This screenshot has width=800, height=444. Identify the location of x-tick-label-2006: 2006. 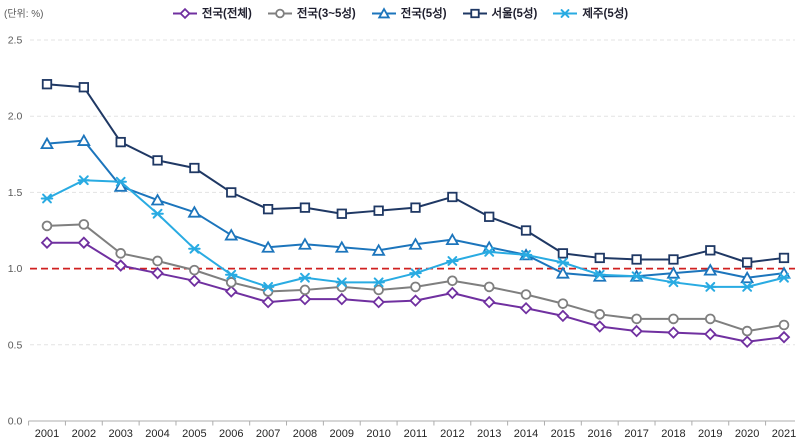
(231, 434).